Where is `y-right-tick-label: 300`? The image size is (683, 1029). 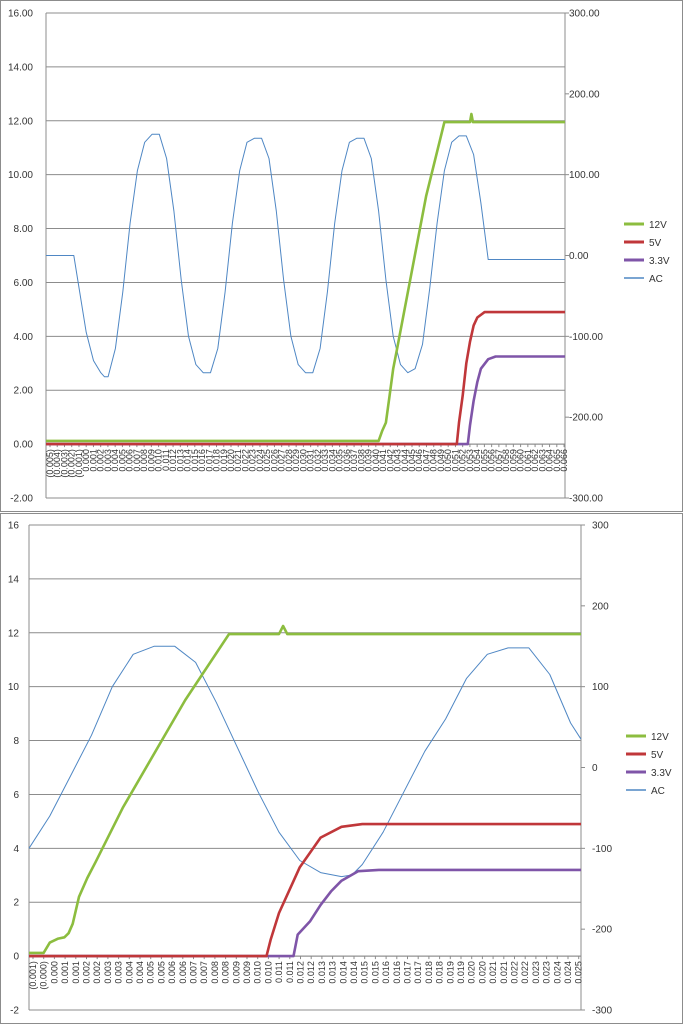
y-right-tick-label: 300 is located at coordinates (600, 526).